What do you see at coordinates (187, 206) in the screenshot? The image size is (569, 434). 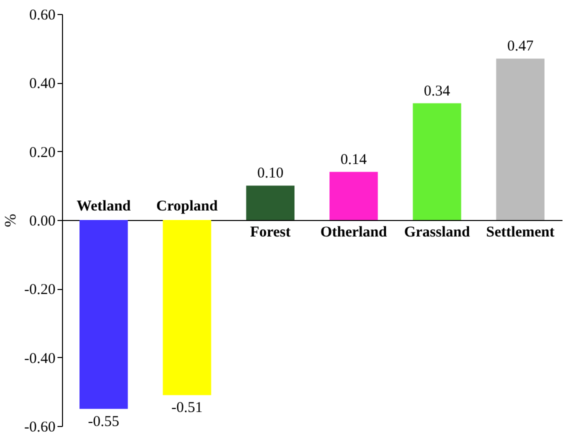 I see `x-tick-label: Cropland` at bounding box center [187, 206].